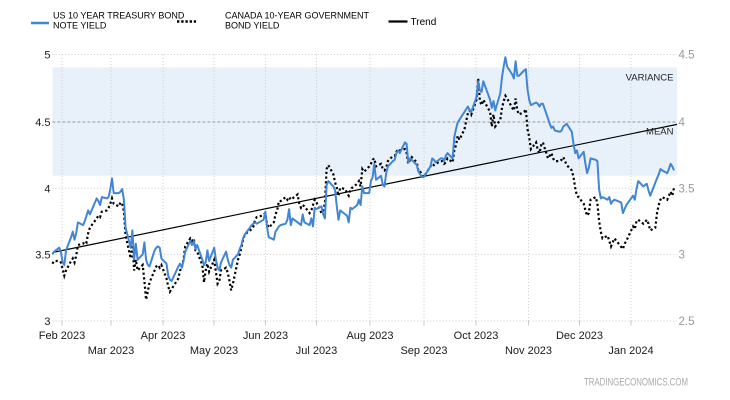 This screenshot has width=730, height=400. What do you see at coordinates (47, 56) in the screenshot?
I see `svg-text: 5` at bounding box center [47, 56].